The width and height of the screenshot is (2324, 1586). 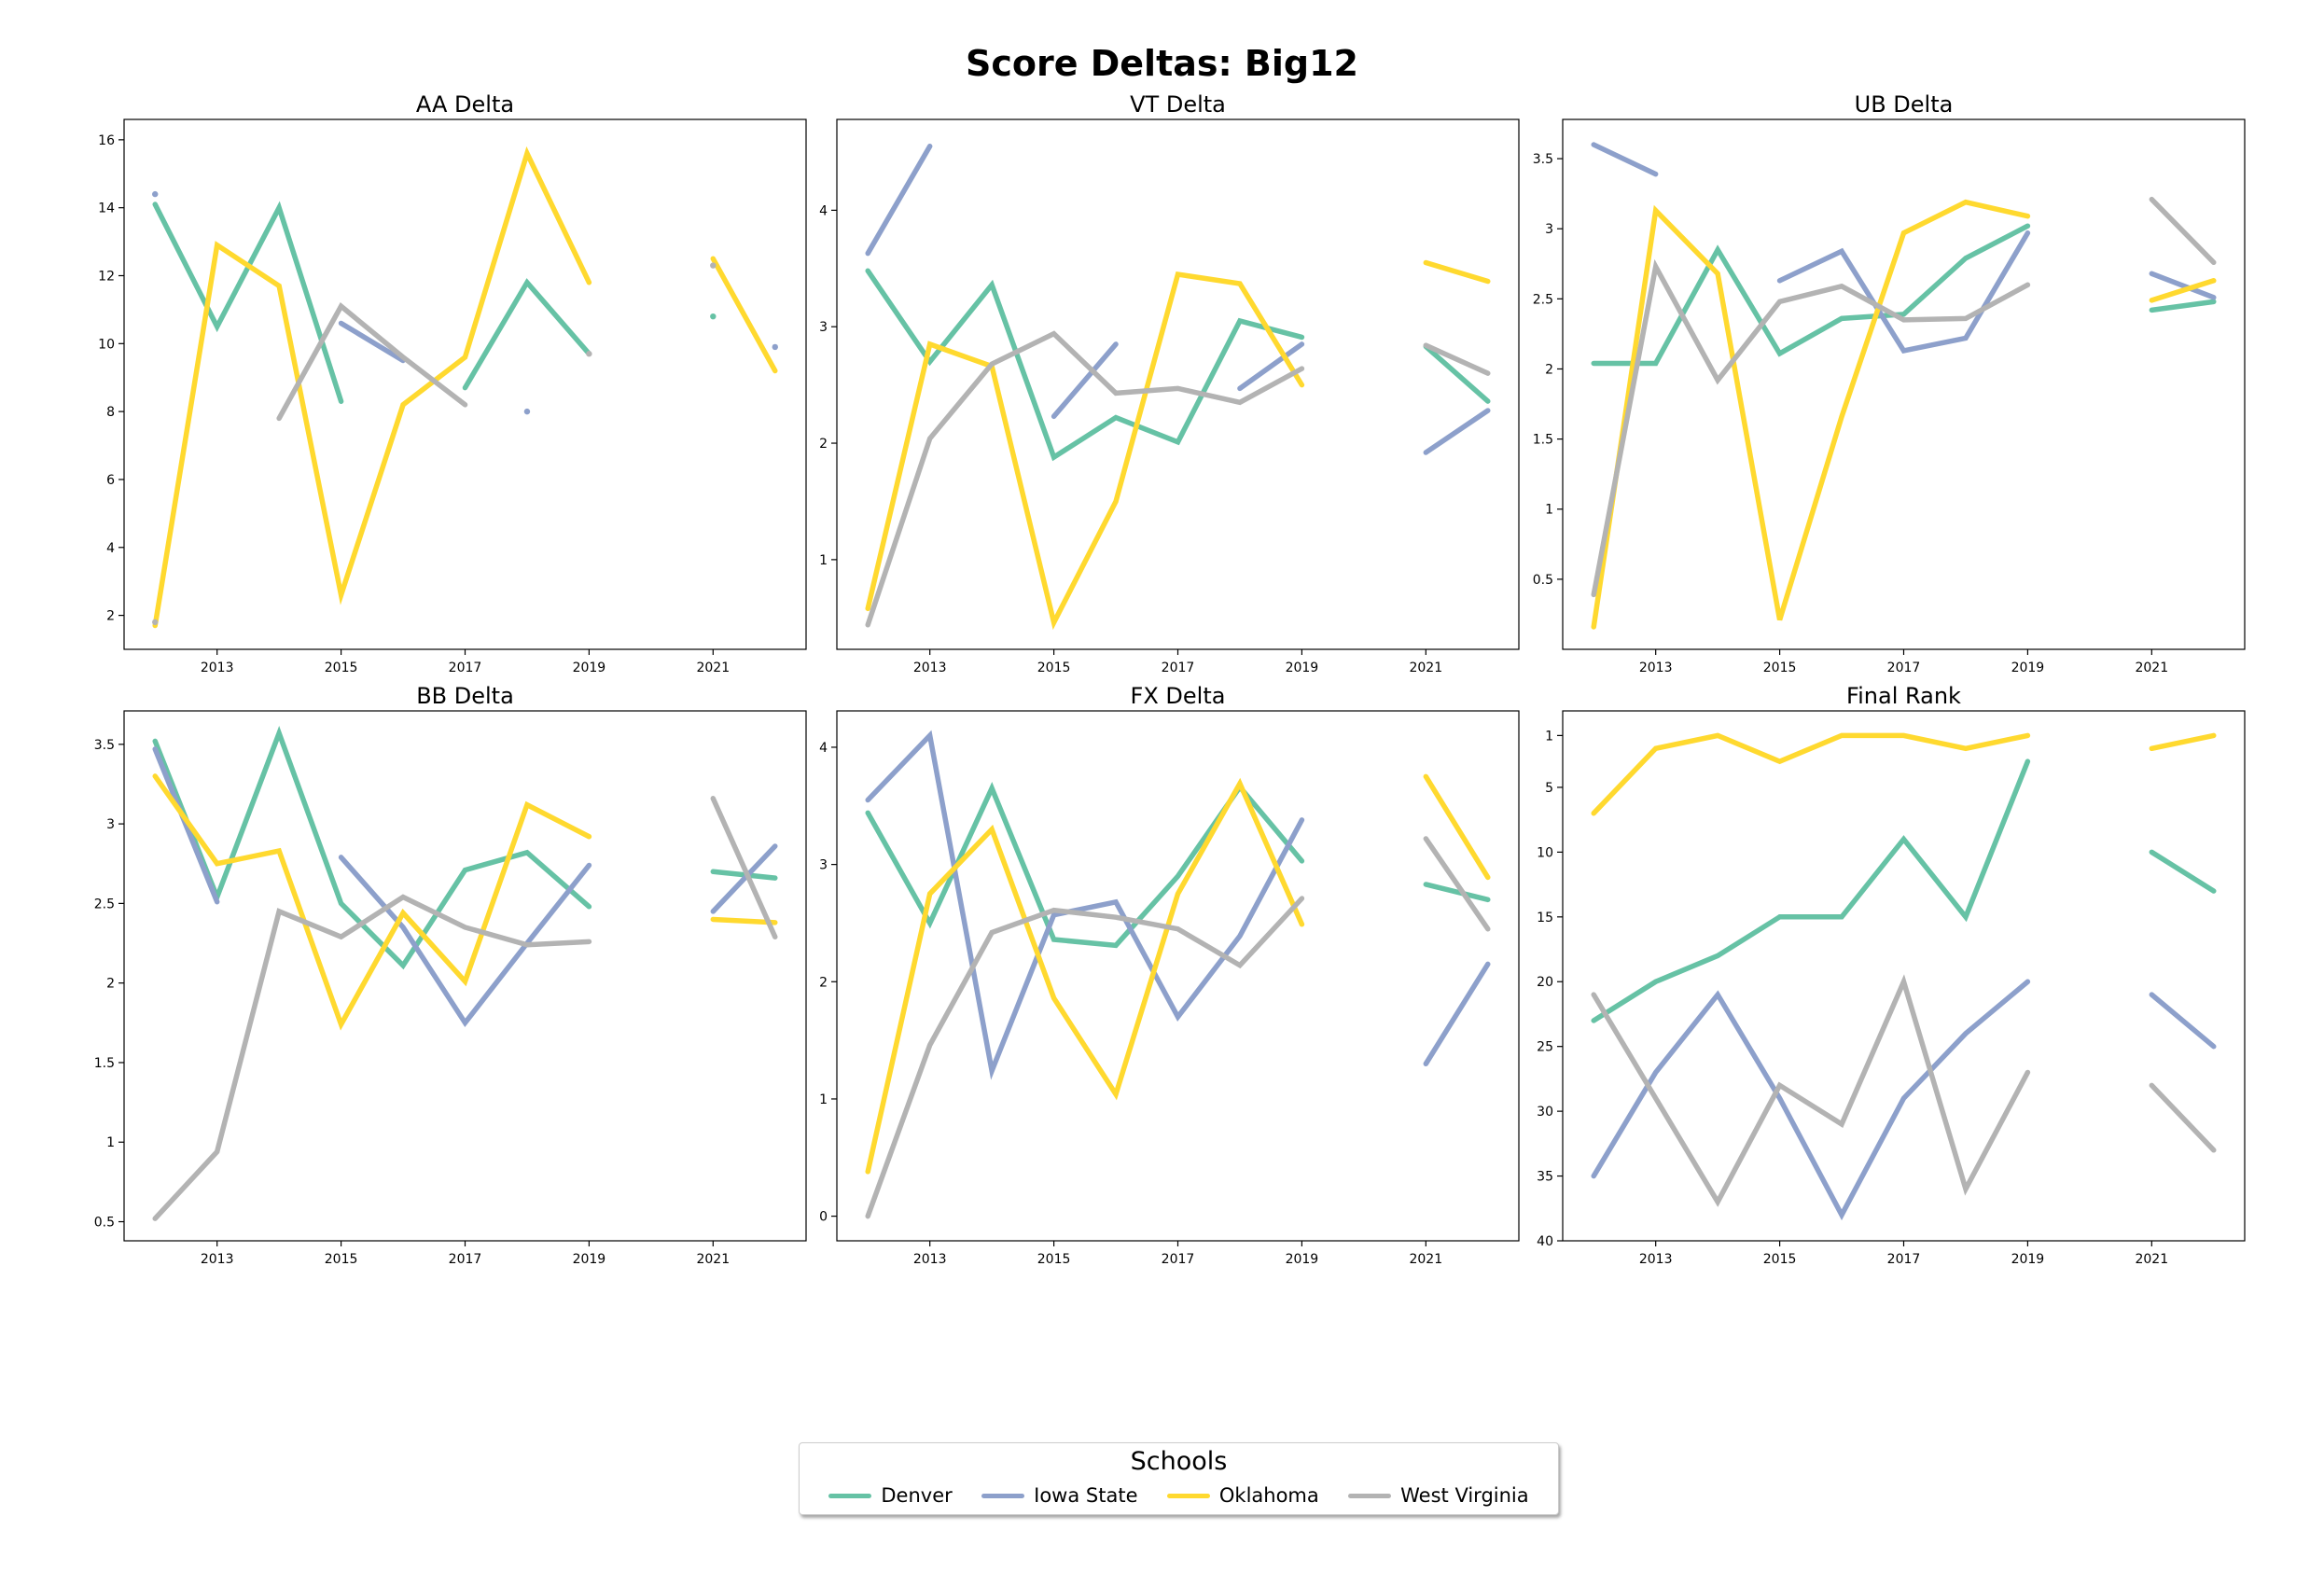 I want to click on legend-items: Denver Iowa State Oklahoma West Virginia, so click(x=1179, y=1496).